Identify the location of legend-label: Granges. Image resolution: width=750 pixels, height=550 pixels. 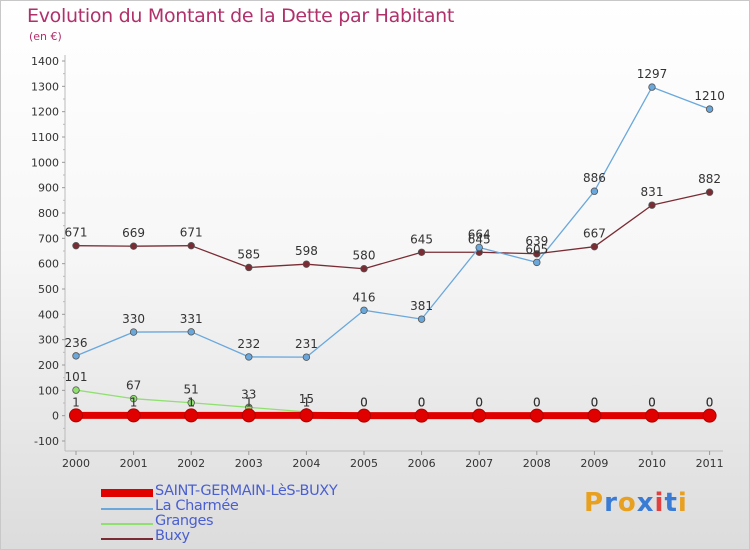
(184, 521).